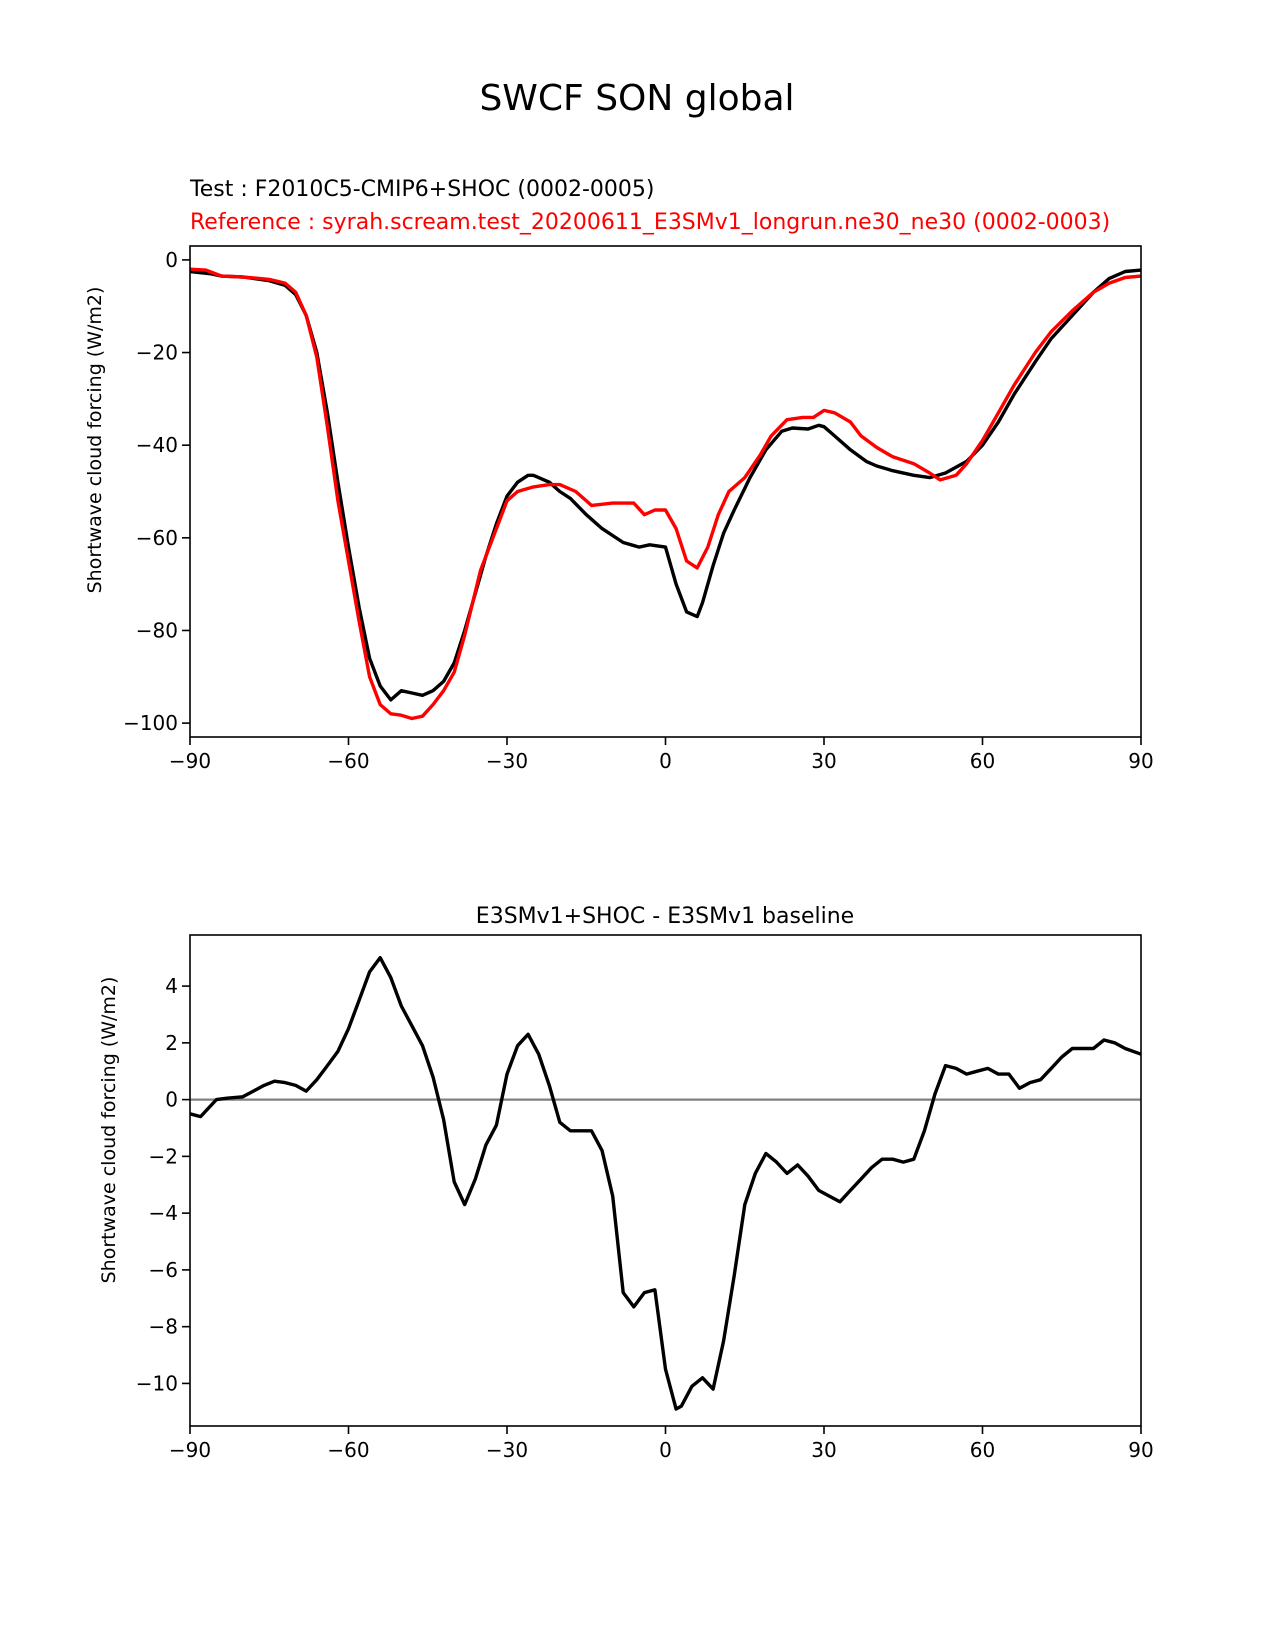 Image resolution: width=1275 pixels, height=1650 pixels. I want to click on y-tick-label: 4, so click(171, 986).